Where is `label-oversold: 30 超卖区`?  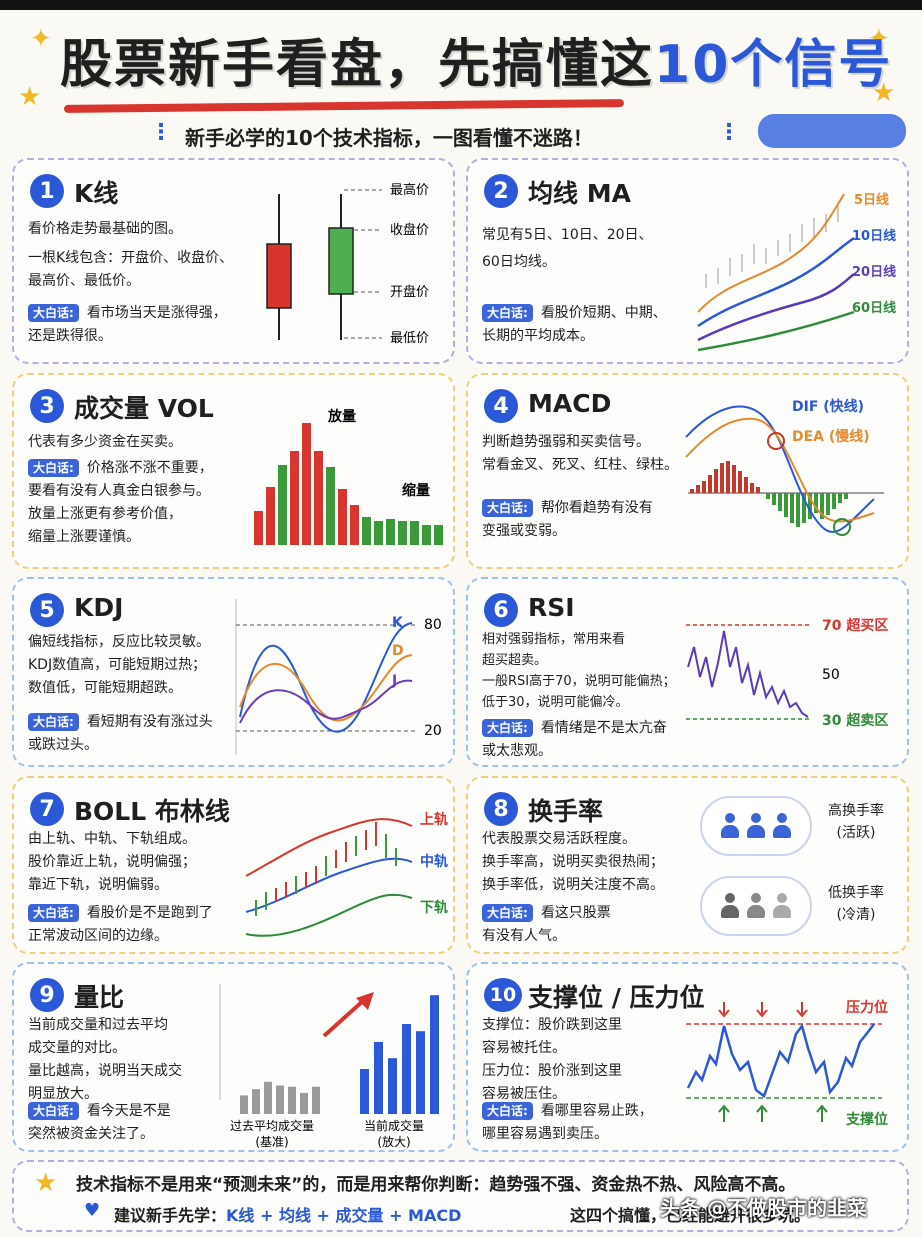 label-oversold: 30 超卖区 is located at coordinates (855, 720).